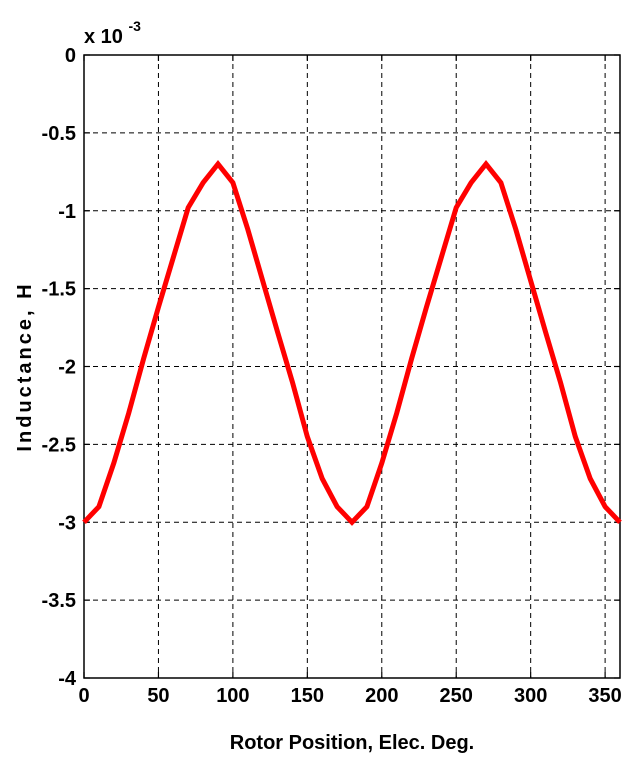  What do you see at coordinates (67, 212) in the screenshot?
I see `y-tick-label: -1` at bounding box center [67, 212].